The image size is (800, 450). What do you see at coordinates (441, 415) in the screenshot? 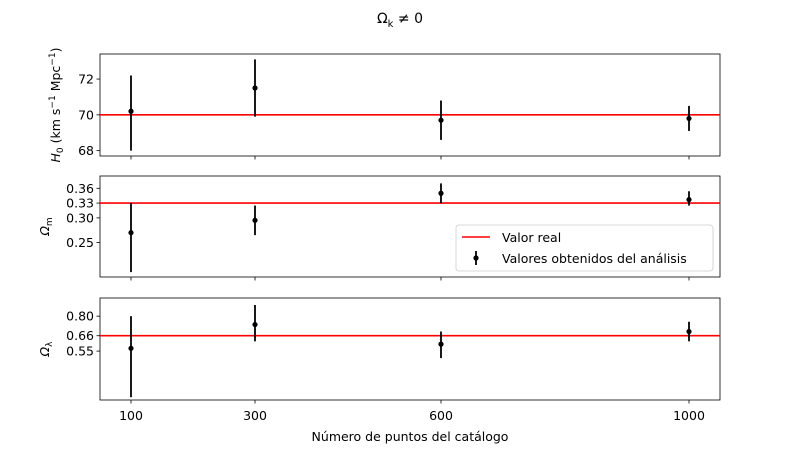
I see `x-tick-label: 600` at bounding box center [441, 415].